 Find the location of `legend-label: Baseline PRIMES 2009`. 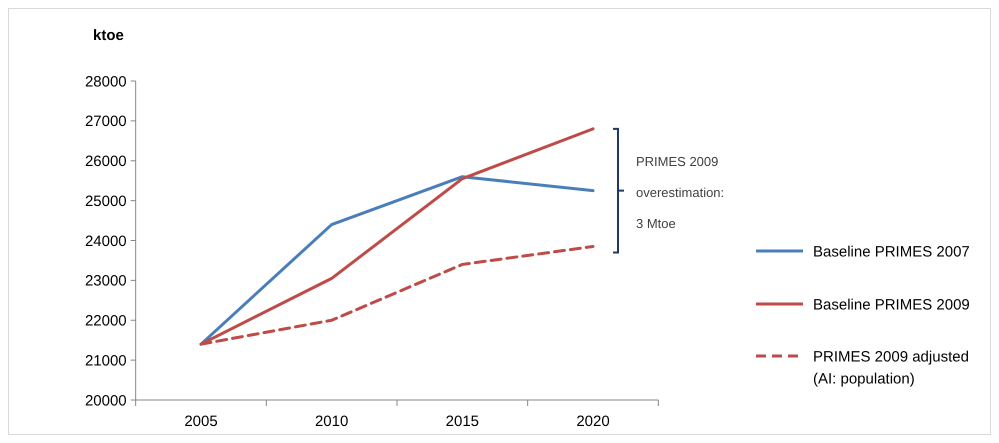

legend-label: Baseline PRIMES 2009 is located at coordinates (891, 305).